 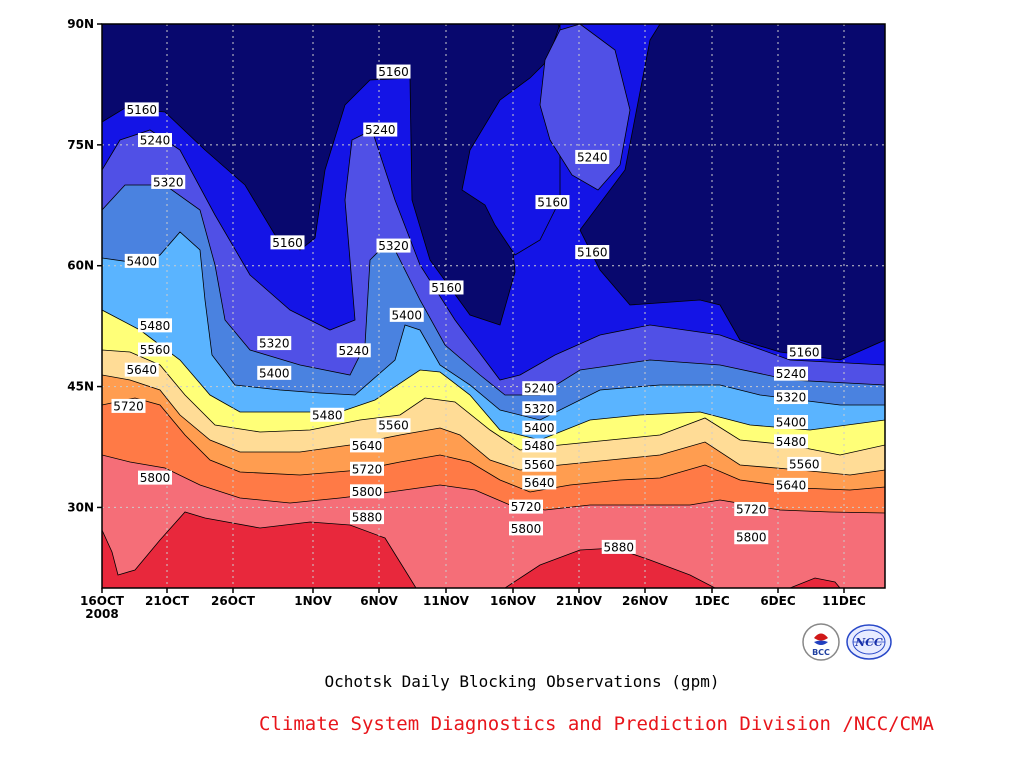 What do you see at coordinates (379, 601) in the screenshot?
I see `x-tick-label: 6NOV` at bounding box center [379, 601].